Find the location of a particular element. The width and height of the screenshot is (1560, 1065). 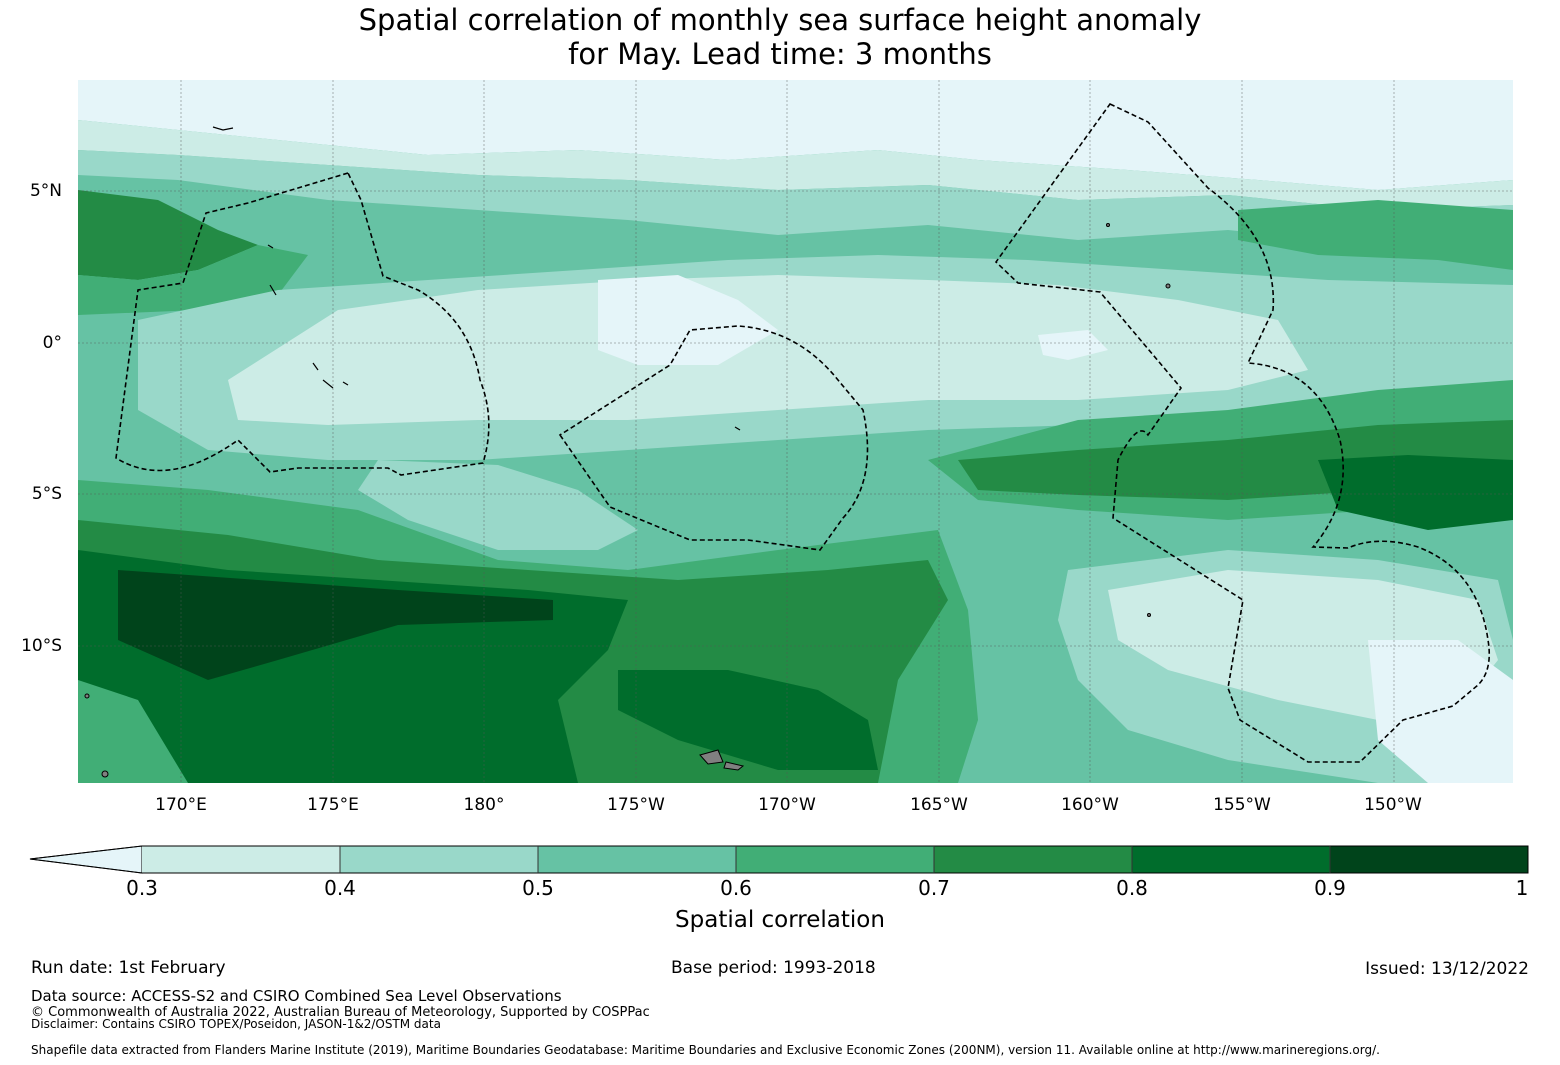

colorbar is located at coordinates (779, 859).